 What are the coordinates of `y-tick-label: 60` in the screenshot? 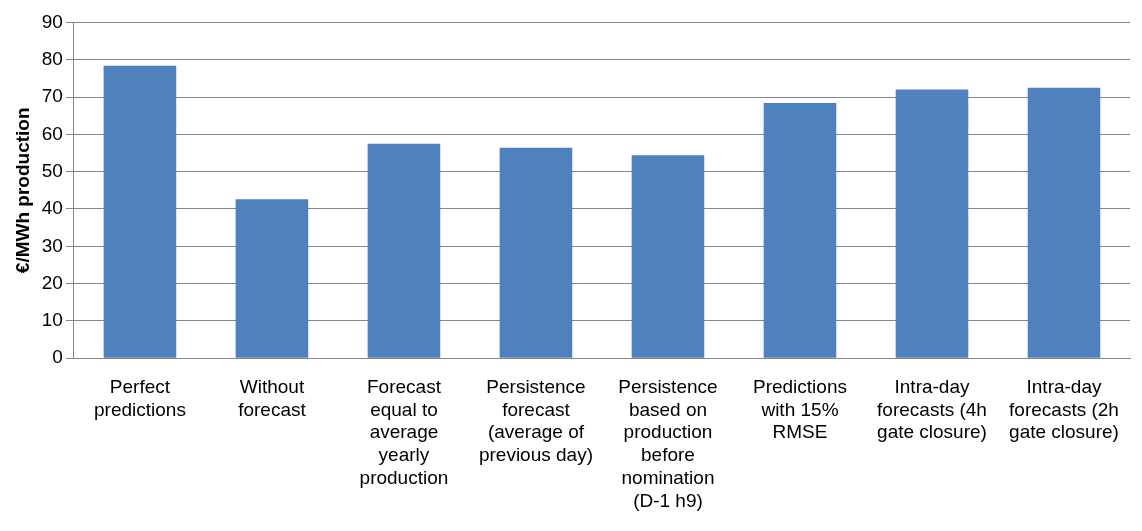 It's located at (52, 133).